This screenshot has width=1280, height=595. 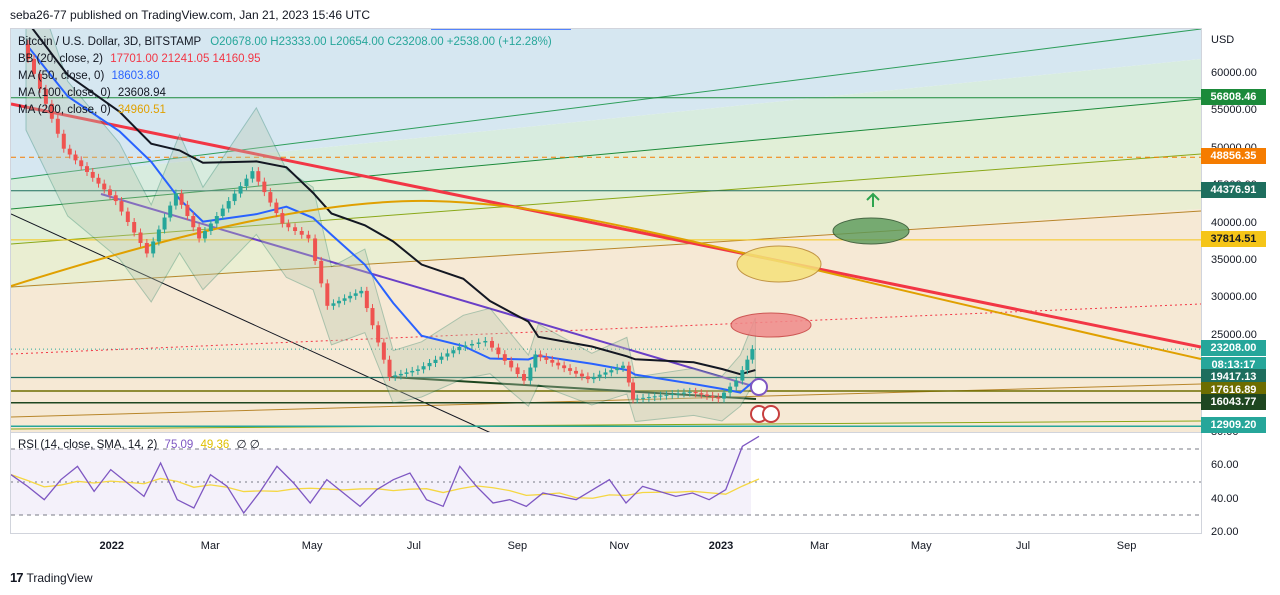 What do you see at coordinates (88, 445) in the screenshot?
I see `rsi-label: RSI (14, close, SMA, 14, 2)` at bounding box center [88, 445].